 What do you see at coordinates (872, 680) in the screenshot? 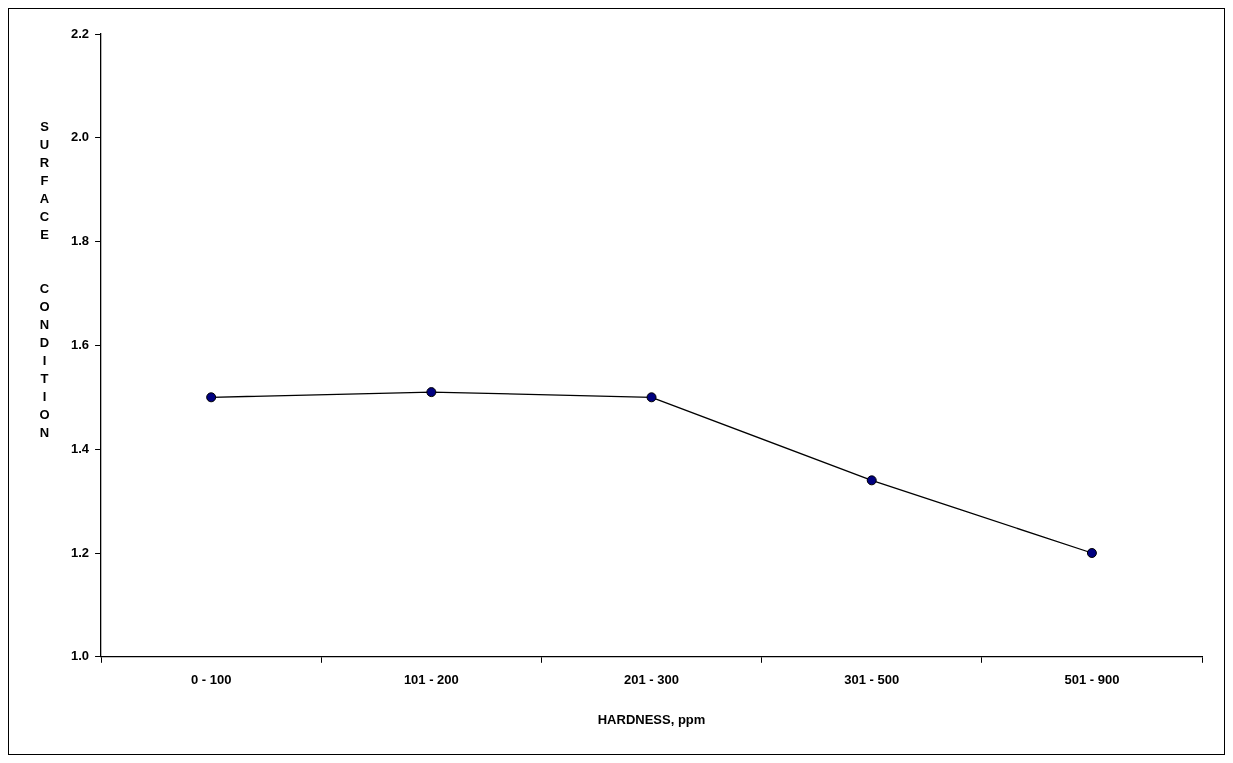
I see `x-tick-label: 301 - 500` at bounding box center [872, 680].